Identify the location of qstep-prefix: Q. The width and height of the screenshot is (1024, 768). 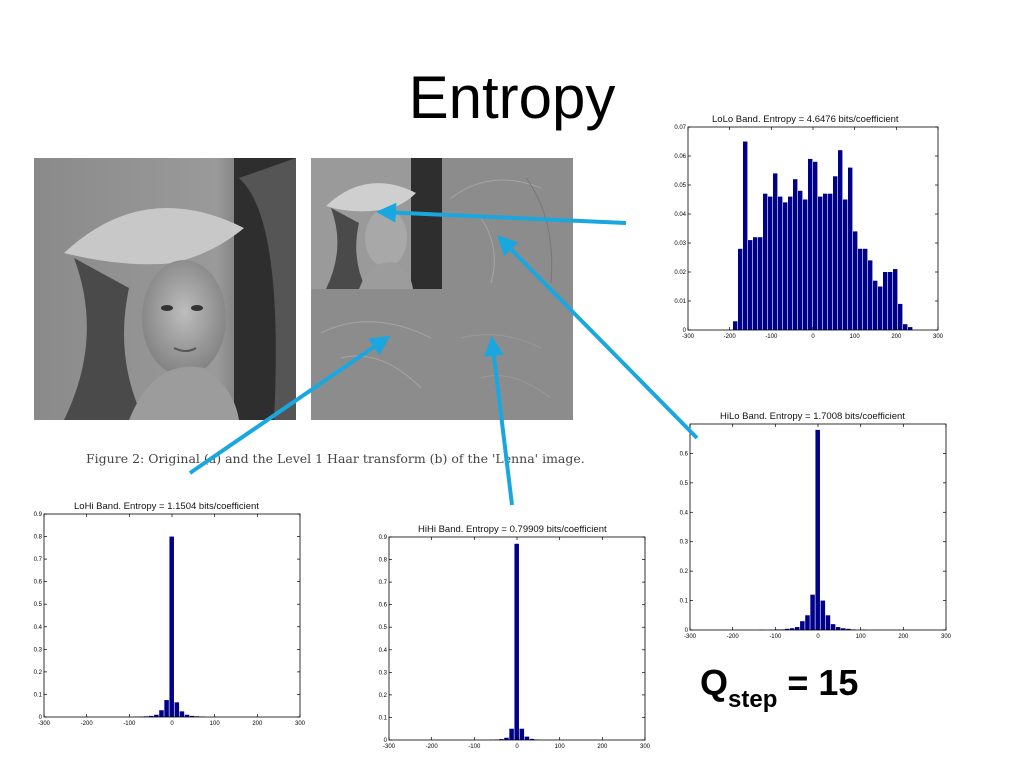
(714, 682).